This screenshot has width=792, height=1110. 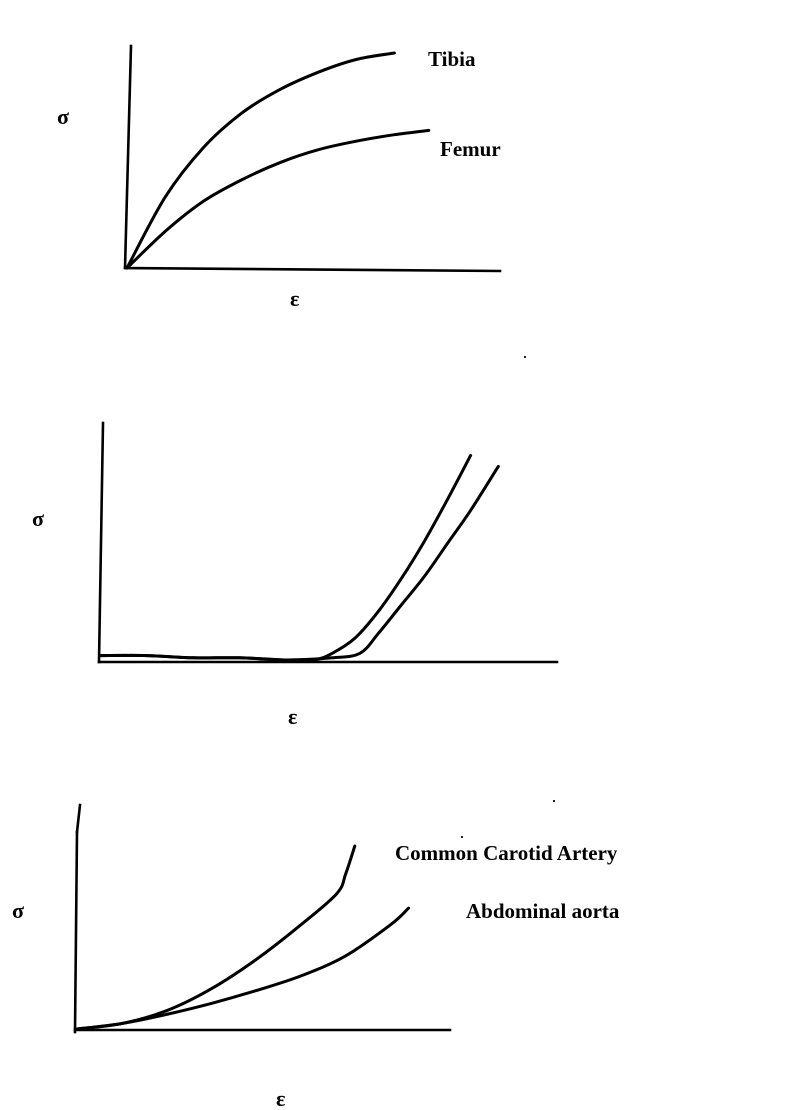 I want to click on series-line-tibia, so click(x=260, y=160).